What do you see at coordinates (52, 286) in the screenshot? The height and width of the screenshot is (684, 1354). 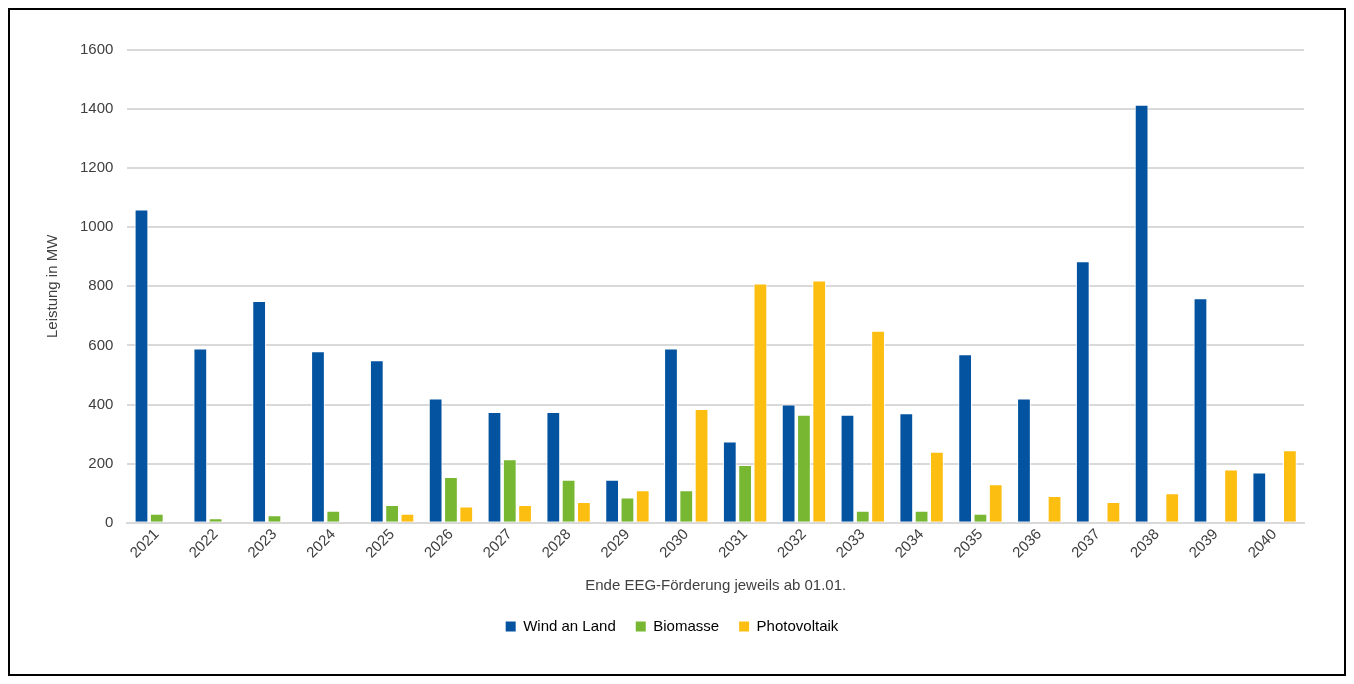 I see `y-axis-title: Leistung in MW` at bounding box center [52, 286].